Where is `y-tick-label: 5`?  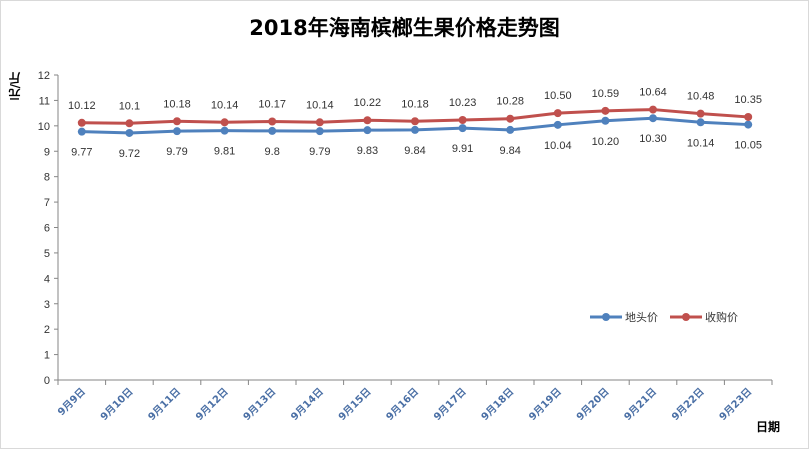 y-tick-label: 5 is located at coordinates (47, 254).